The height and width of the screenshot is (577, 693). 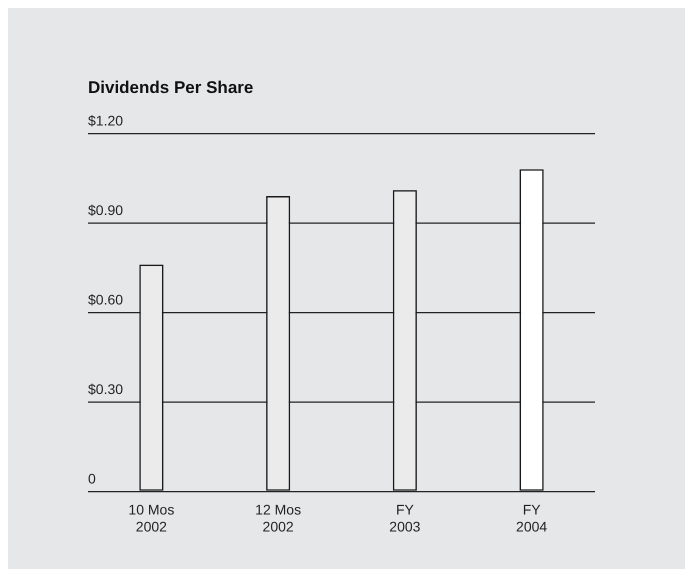 I want to click on x-tick-label: 10 Mos 2002, so click(x=151, y=518).